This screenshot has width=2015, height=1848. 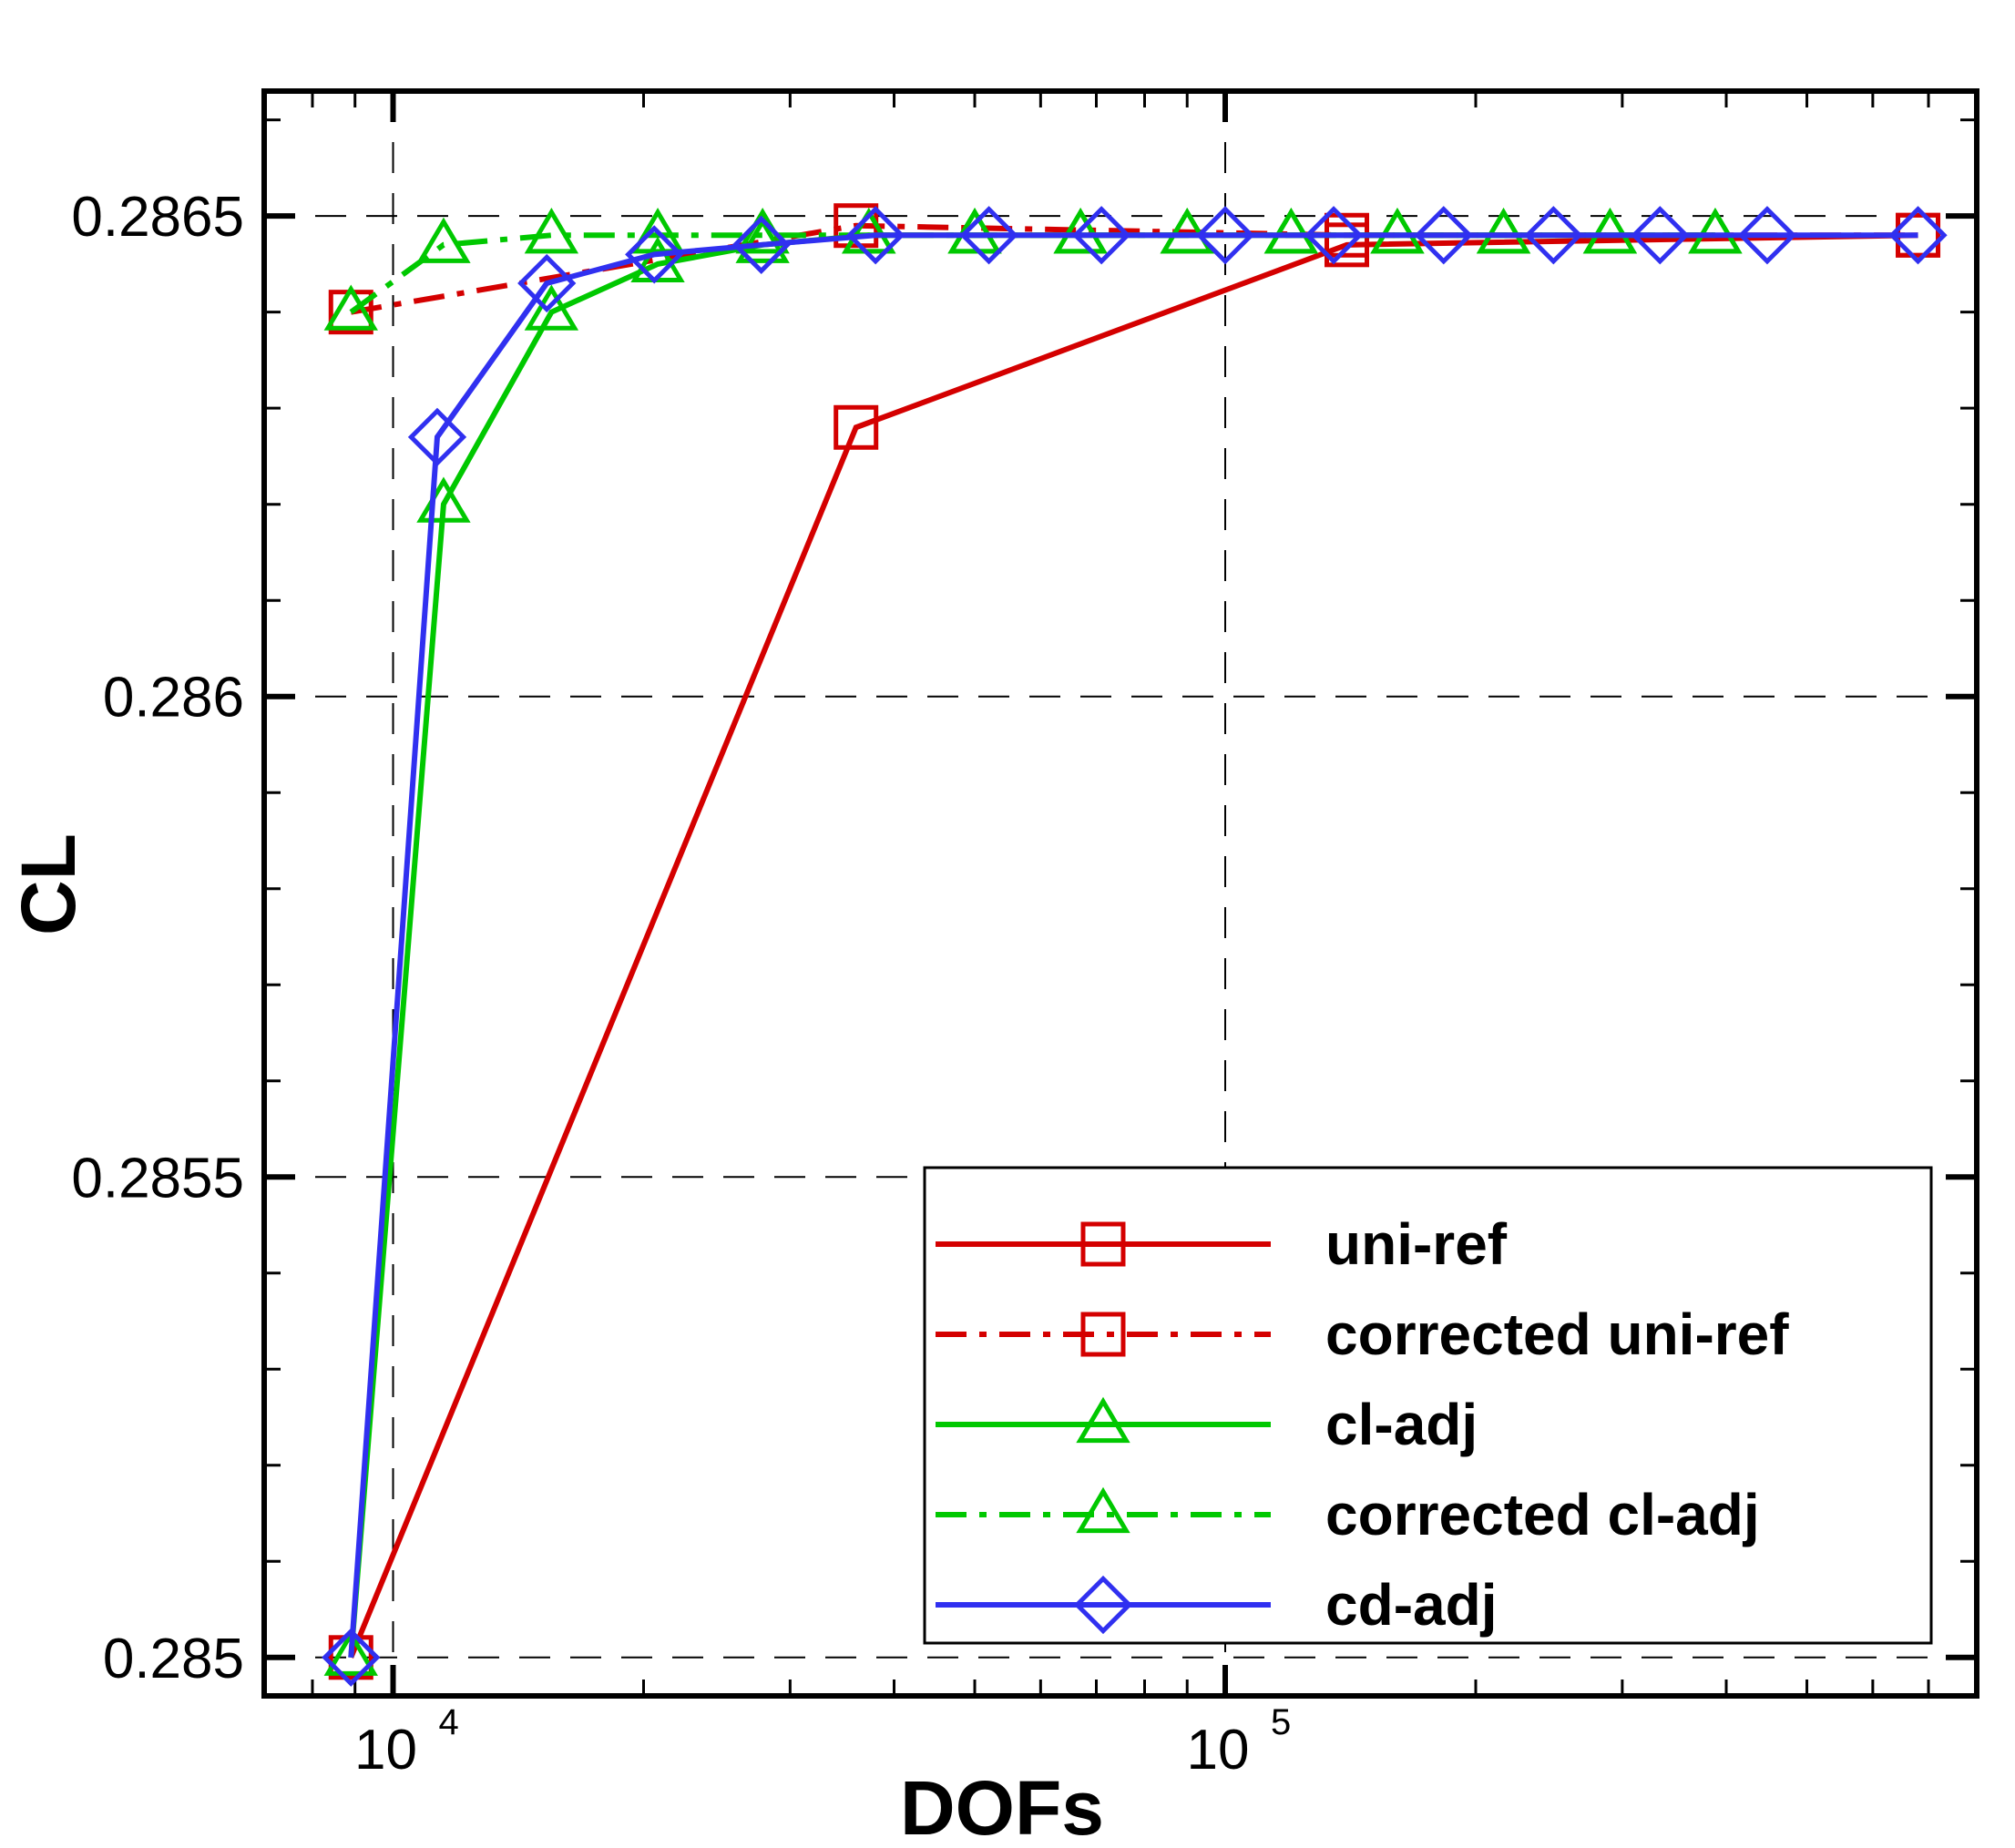 What do you see at coordinates (1207, 1425) in the screenshot?
I see `legend-entry: cl-adj` at bounding box center [1207, 1425].